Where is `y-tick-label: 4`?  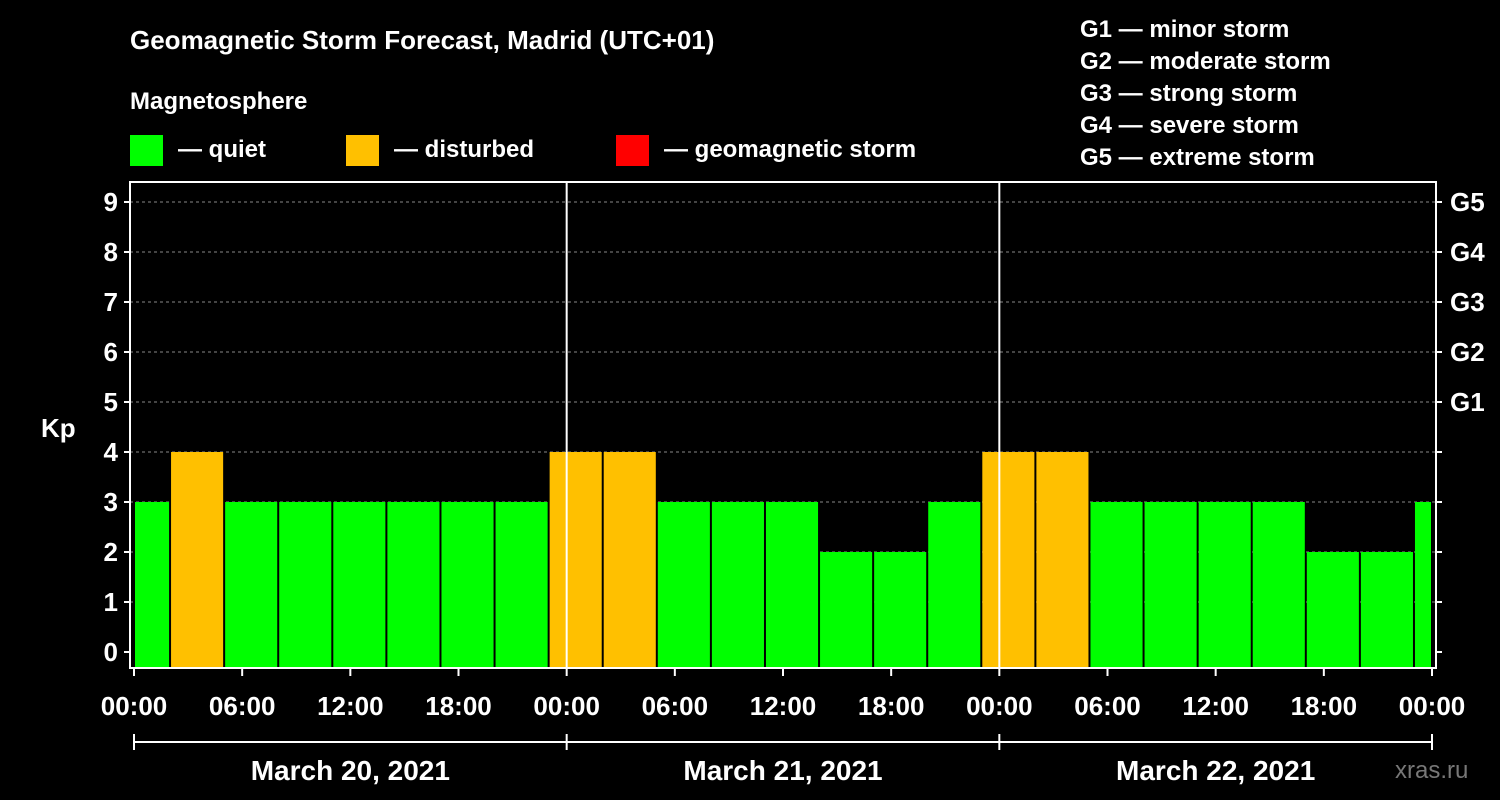 y-tick-label: 4 is located at coordinates (111, 452).